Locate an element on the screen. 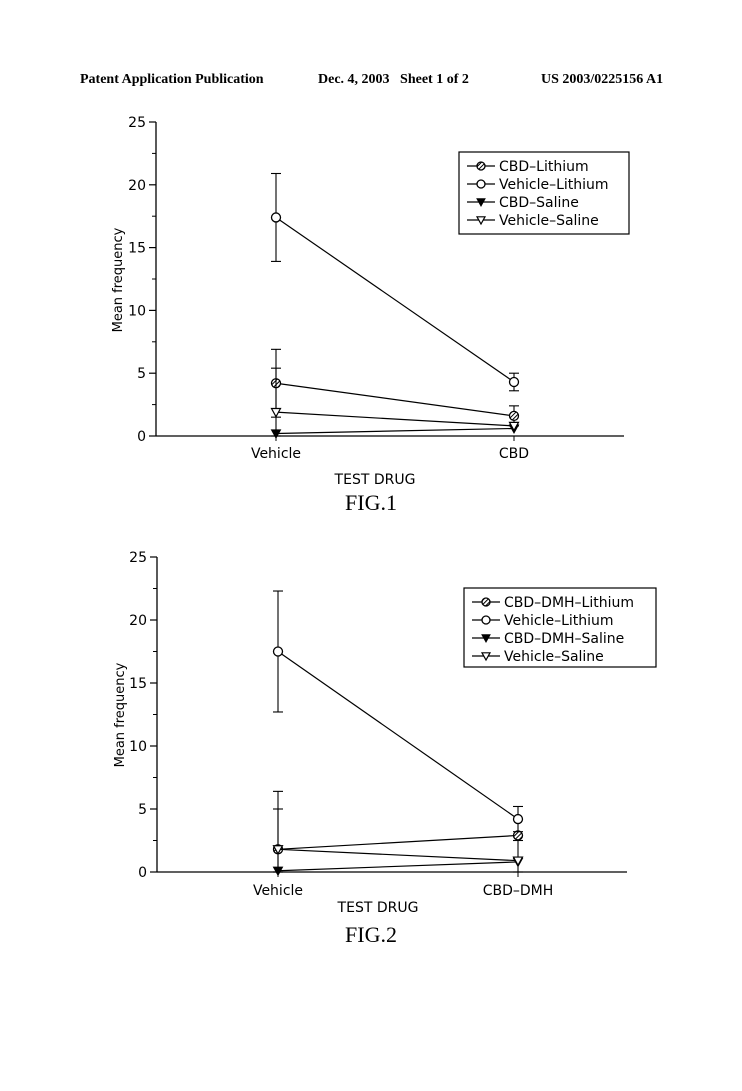 This screenshot has height=1091, width=742. figure-2-caption: FIG.2 is located at coordinates (371, 934).